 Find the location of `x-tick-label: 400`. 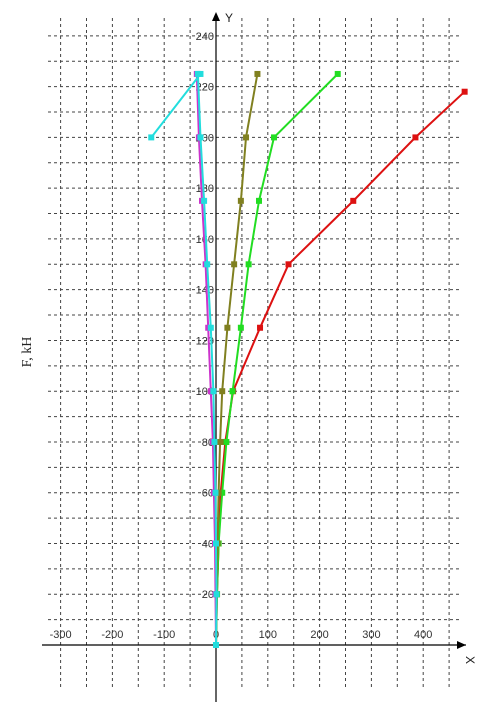

x-tick-label: 400 is located at coordinates (423, 635).